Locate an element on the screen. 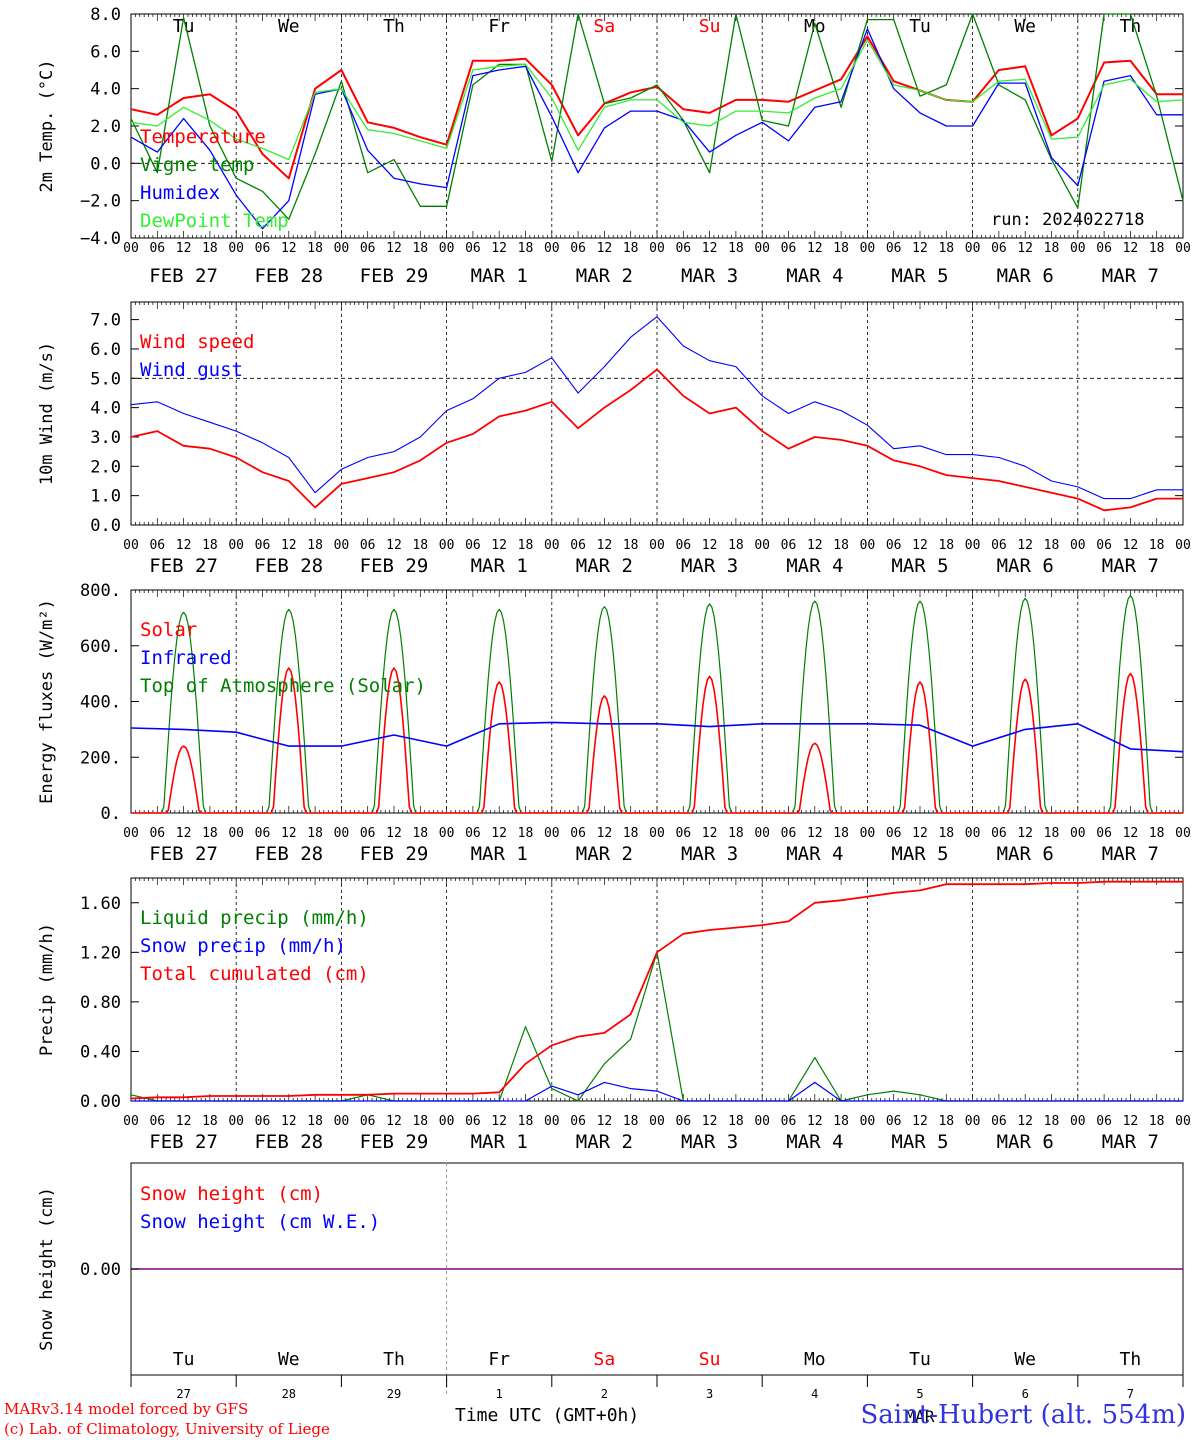  panel-1-ytick-label: 0.0 is located at coordinates (105, 164).